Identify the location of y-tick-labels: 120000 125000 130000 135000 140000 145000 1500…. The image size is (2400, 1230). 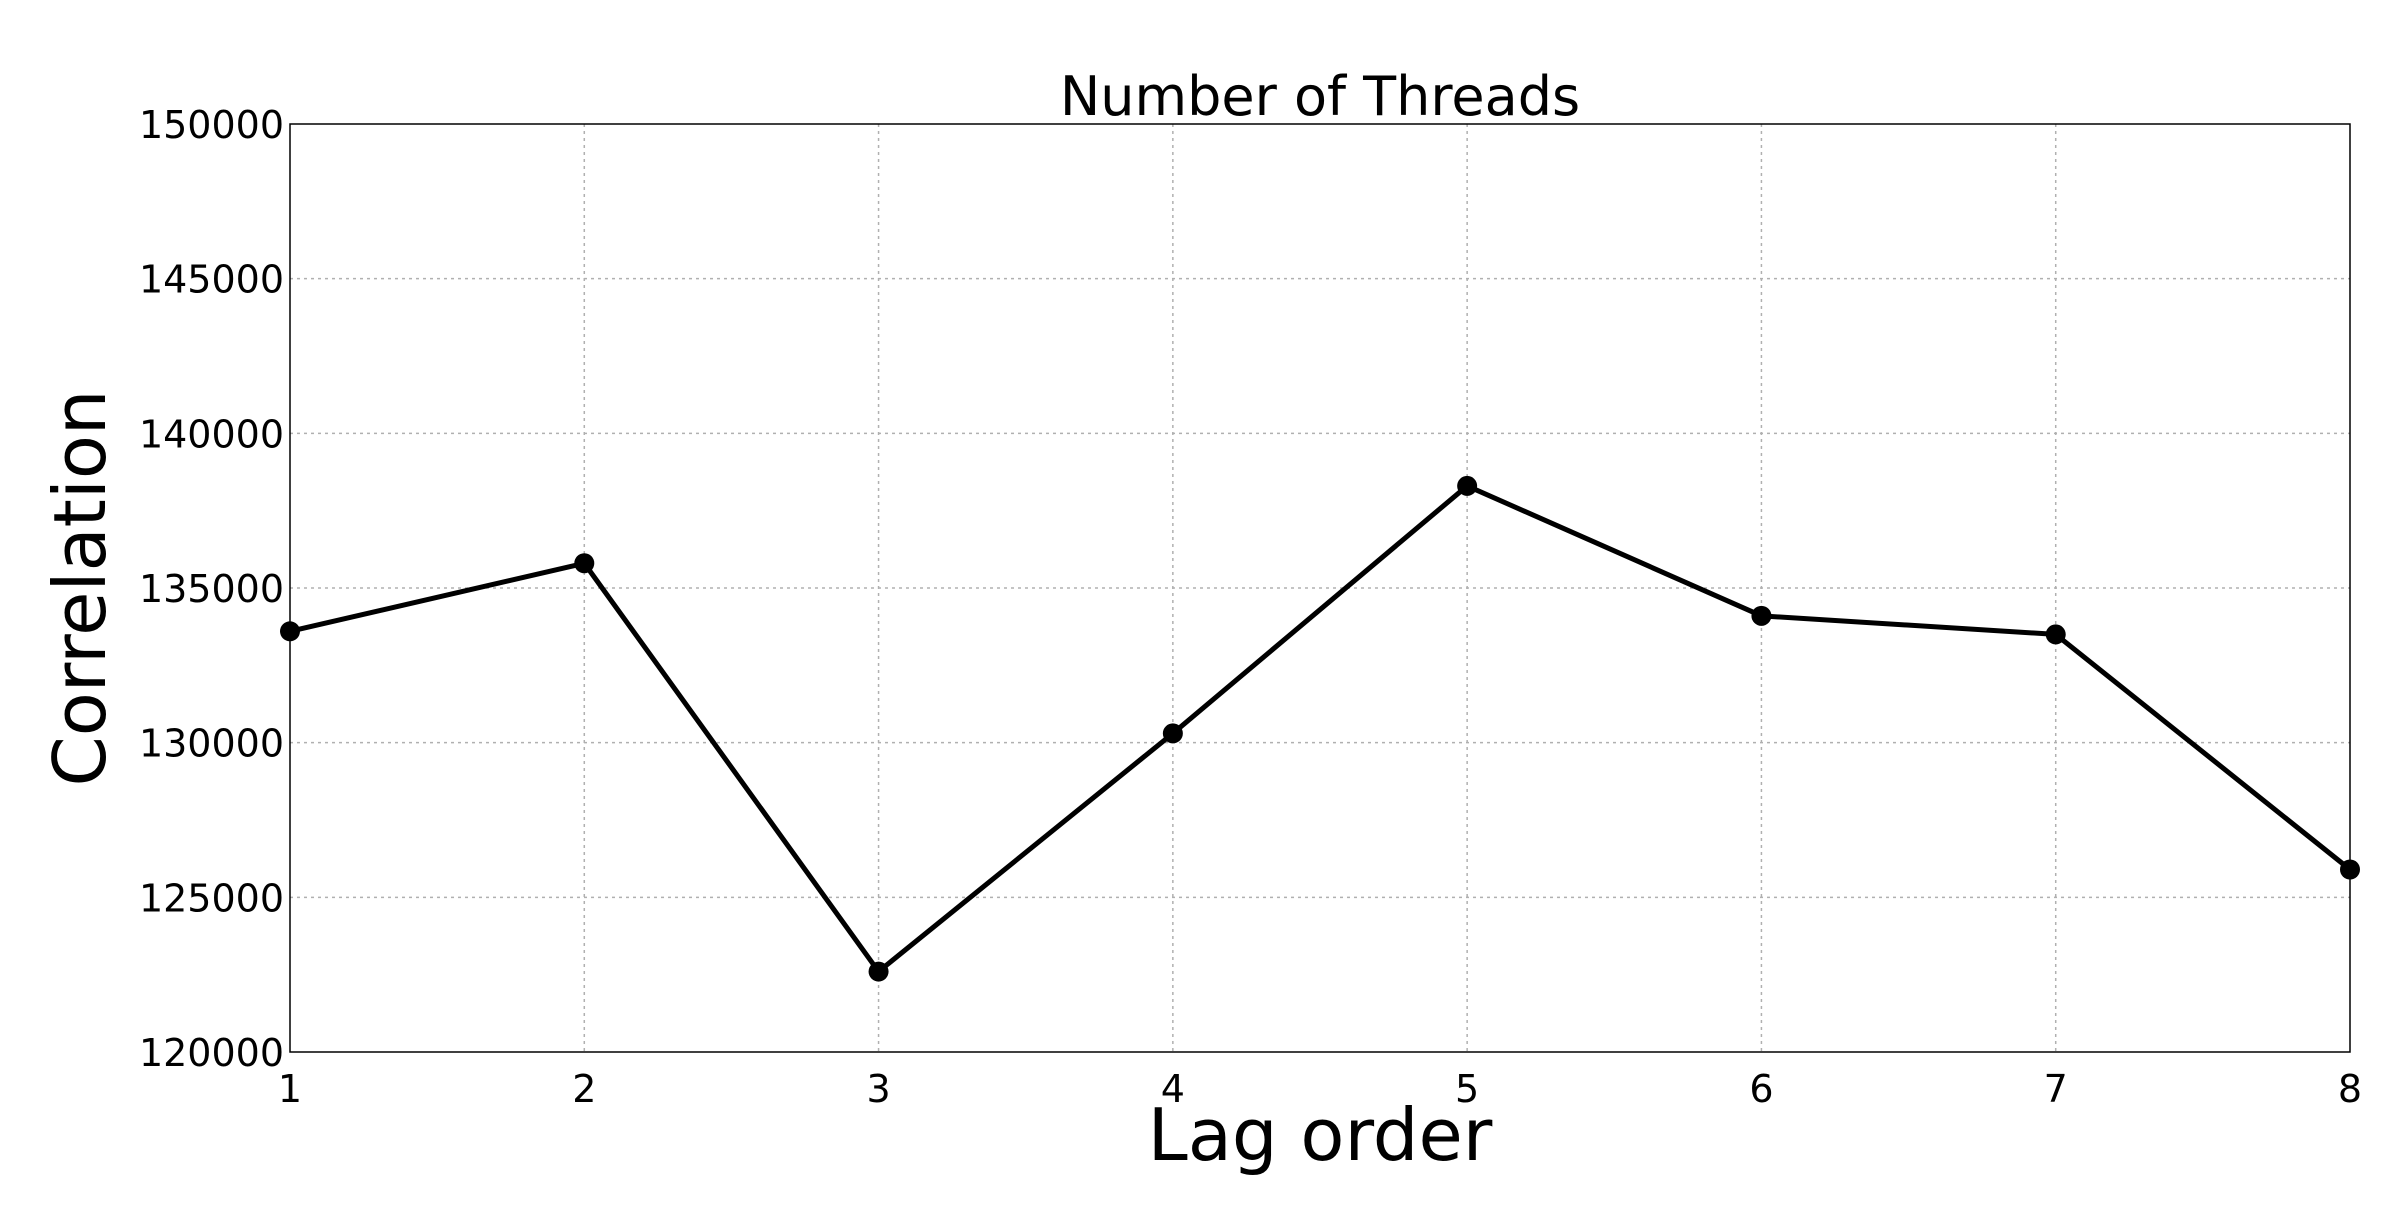
(211, 589).